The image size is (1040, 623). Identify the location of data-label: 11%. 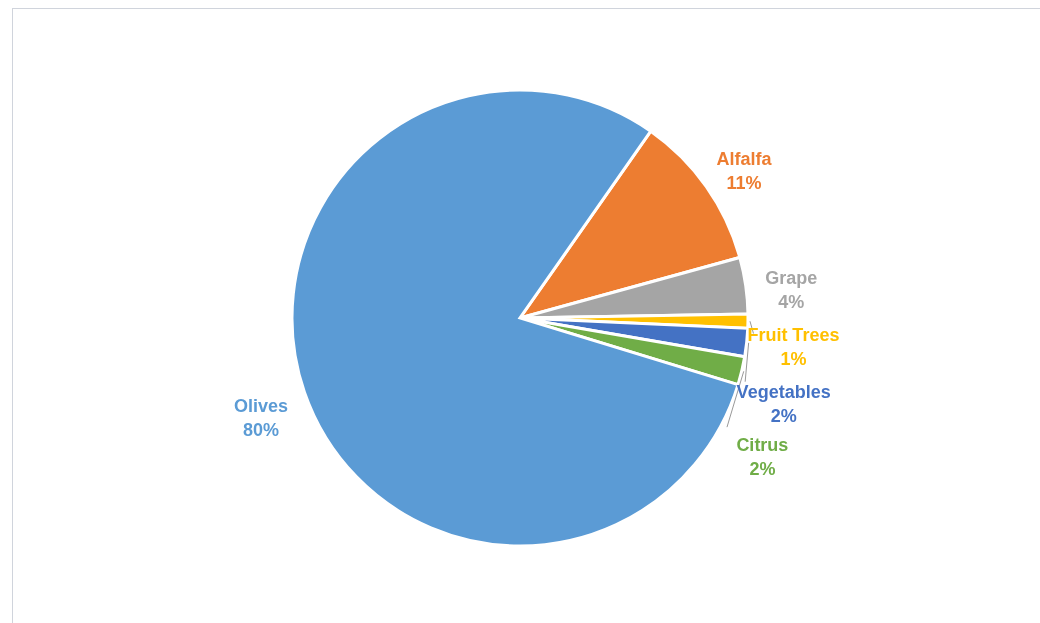
(744, 183).